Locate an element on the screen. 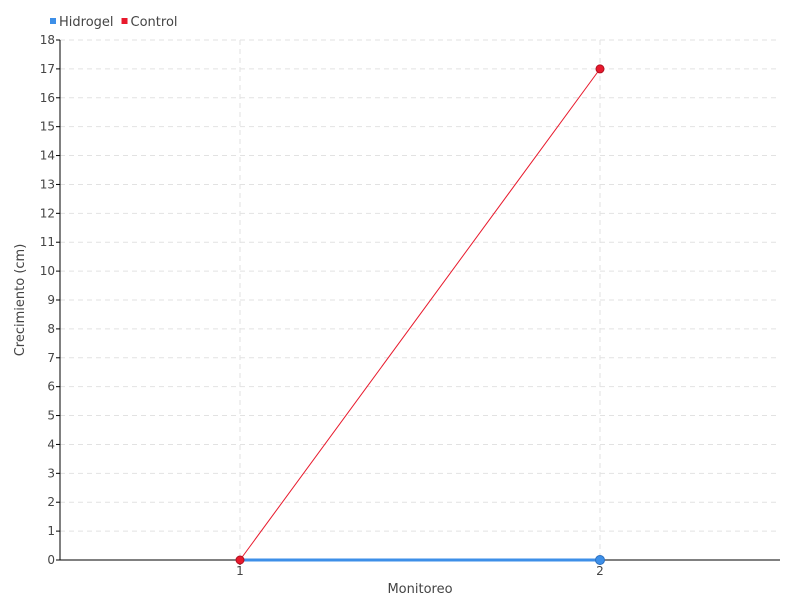 This screenshot has height=604, width=800. data-point-hidrogel is located at coordinates (600, 560).